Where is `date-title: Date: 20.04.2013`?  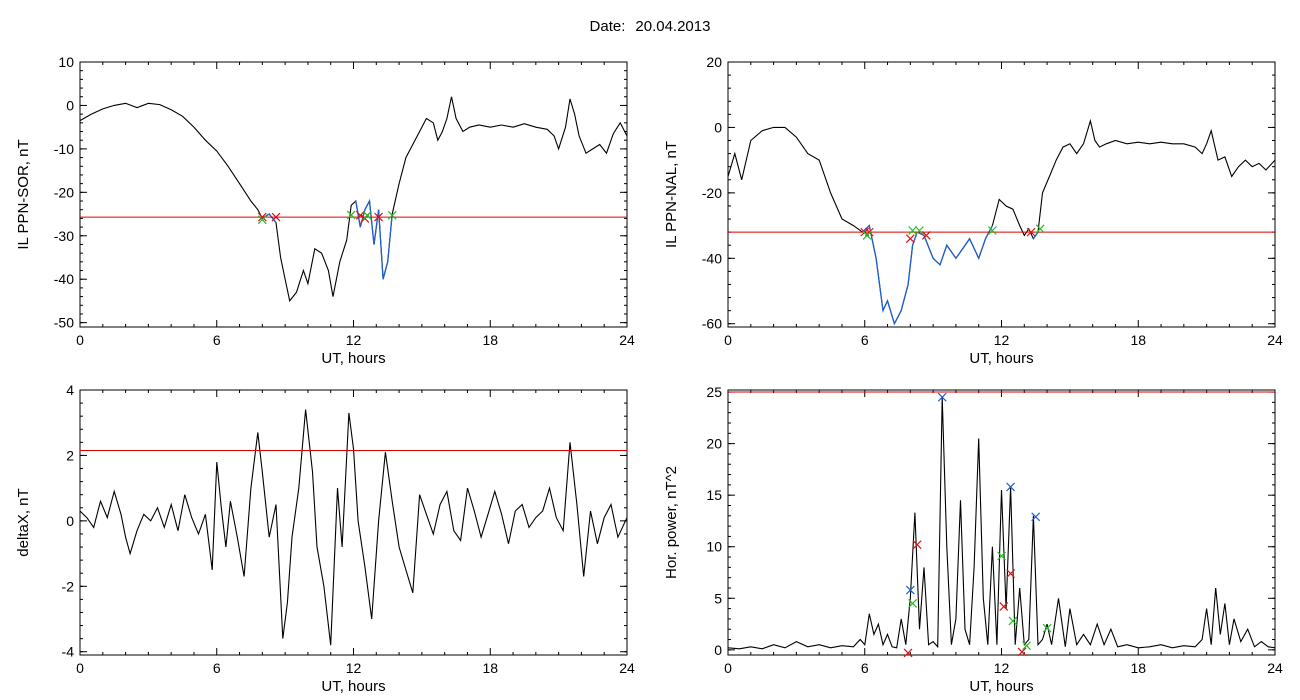
date-title: Date: 20.04.2013 is located at coordinates (650, 26).